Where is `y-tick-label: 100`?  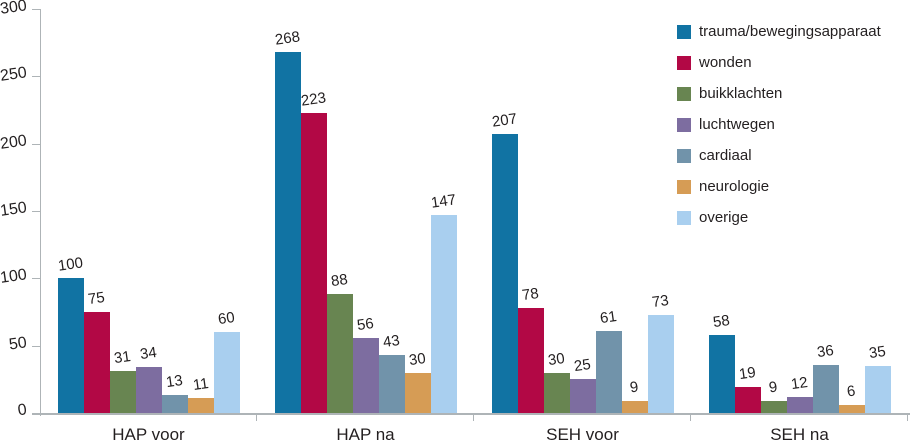 y-tick-label: 100 is located at coordinates (14, 277).